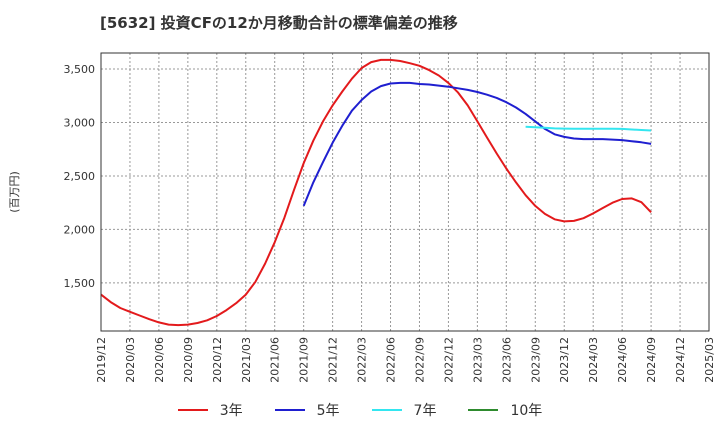 The height and width of the screenshot is (440, 720). What do you see at coordinates (80, 123) in the screenshot?
I see `y-tick-label: 3,000` at bounding box center [80, 123].